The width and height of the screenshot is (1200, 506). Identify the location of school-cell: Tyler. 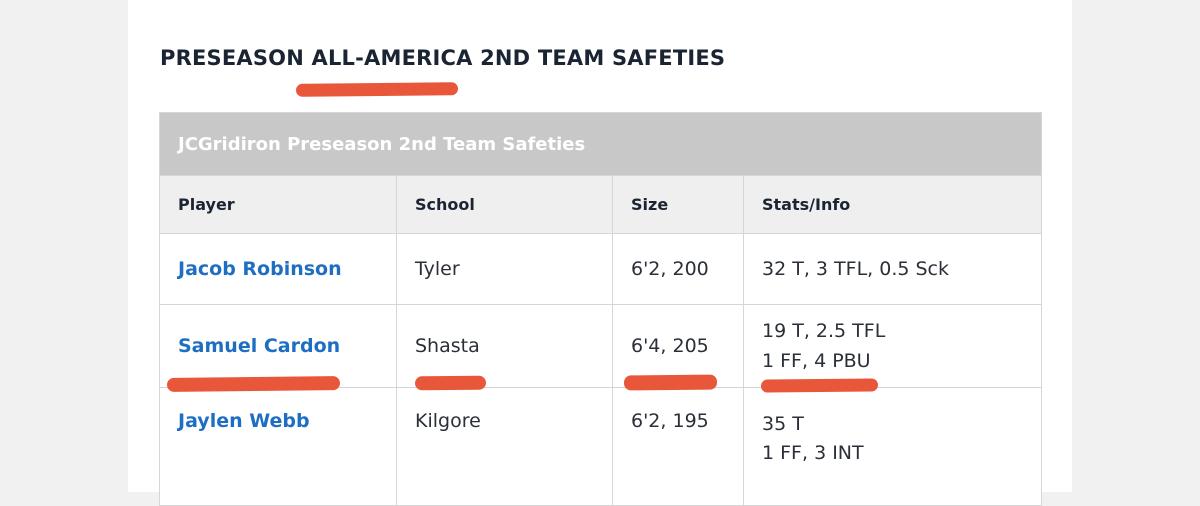
(504, 269).